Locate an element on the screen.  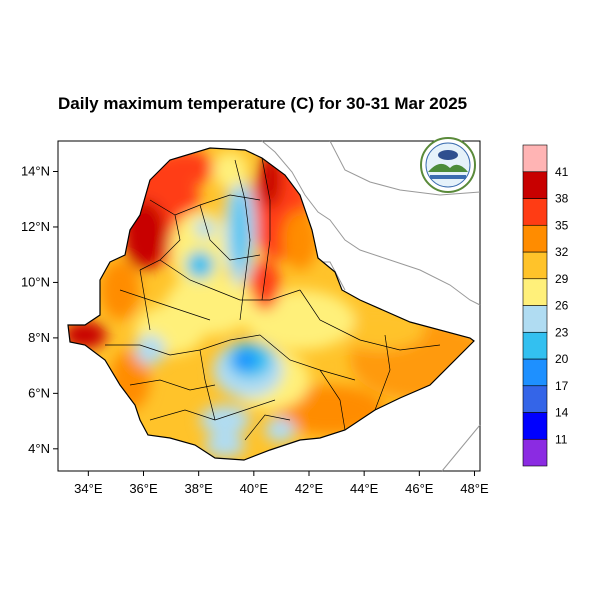
y-tick-label: 6°N is located at coordinates (39, 392).